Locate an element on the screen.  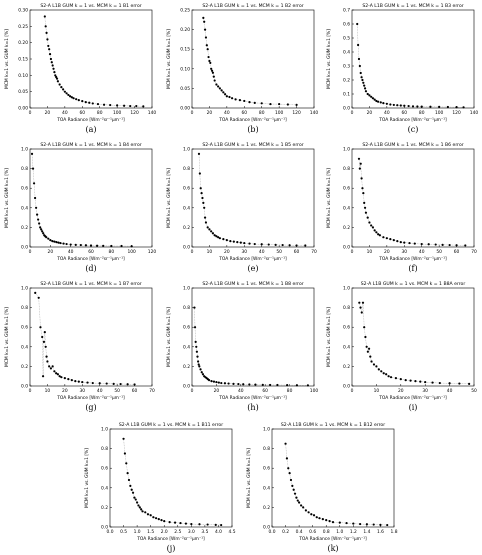
x-tick-label: 100 is located at coordinates (314, 391).